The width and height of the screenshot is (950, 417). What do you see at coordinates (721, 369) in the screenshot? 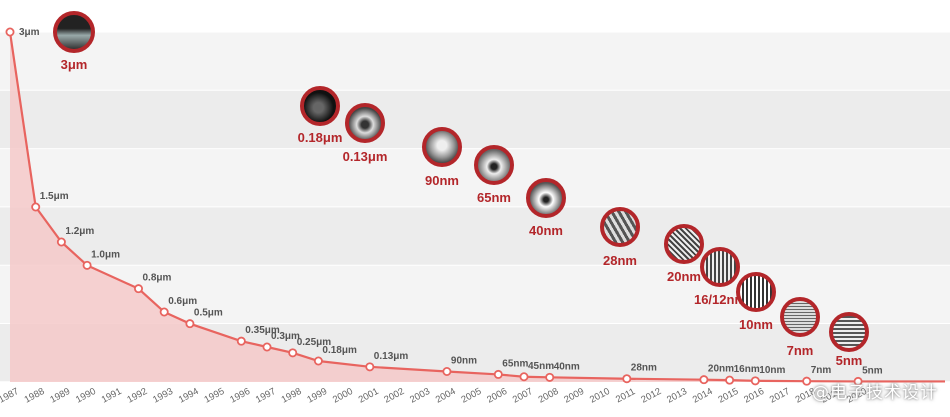
I see `data-label: 20nm` at bounding box center [721, 369].